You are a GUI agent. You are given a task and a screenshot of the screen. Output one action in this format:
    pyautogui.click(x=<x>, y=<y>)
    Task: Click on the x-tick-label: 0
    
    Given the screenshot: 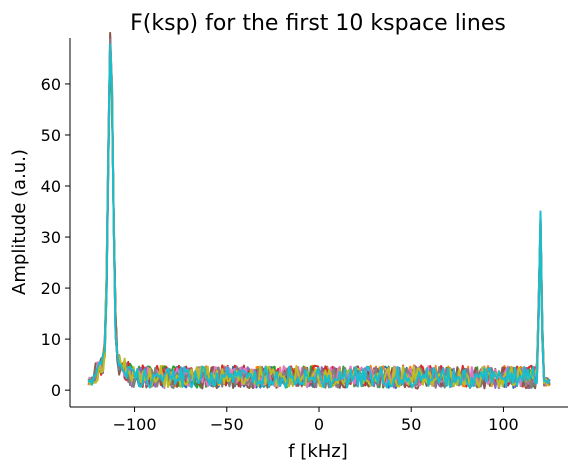 What is the action you would take?
    pyautogui.click(x=319, y=424)
    